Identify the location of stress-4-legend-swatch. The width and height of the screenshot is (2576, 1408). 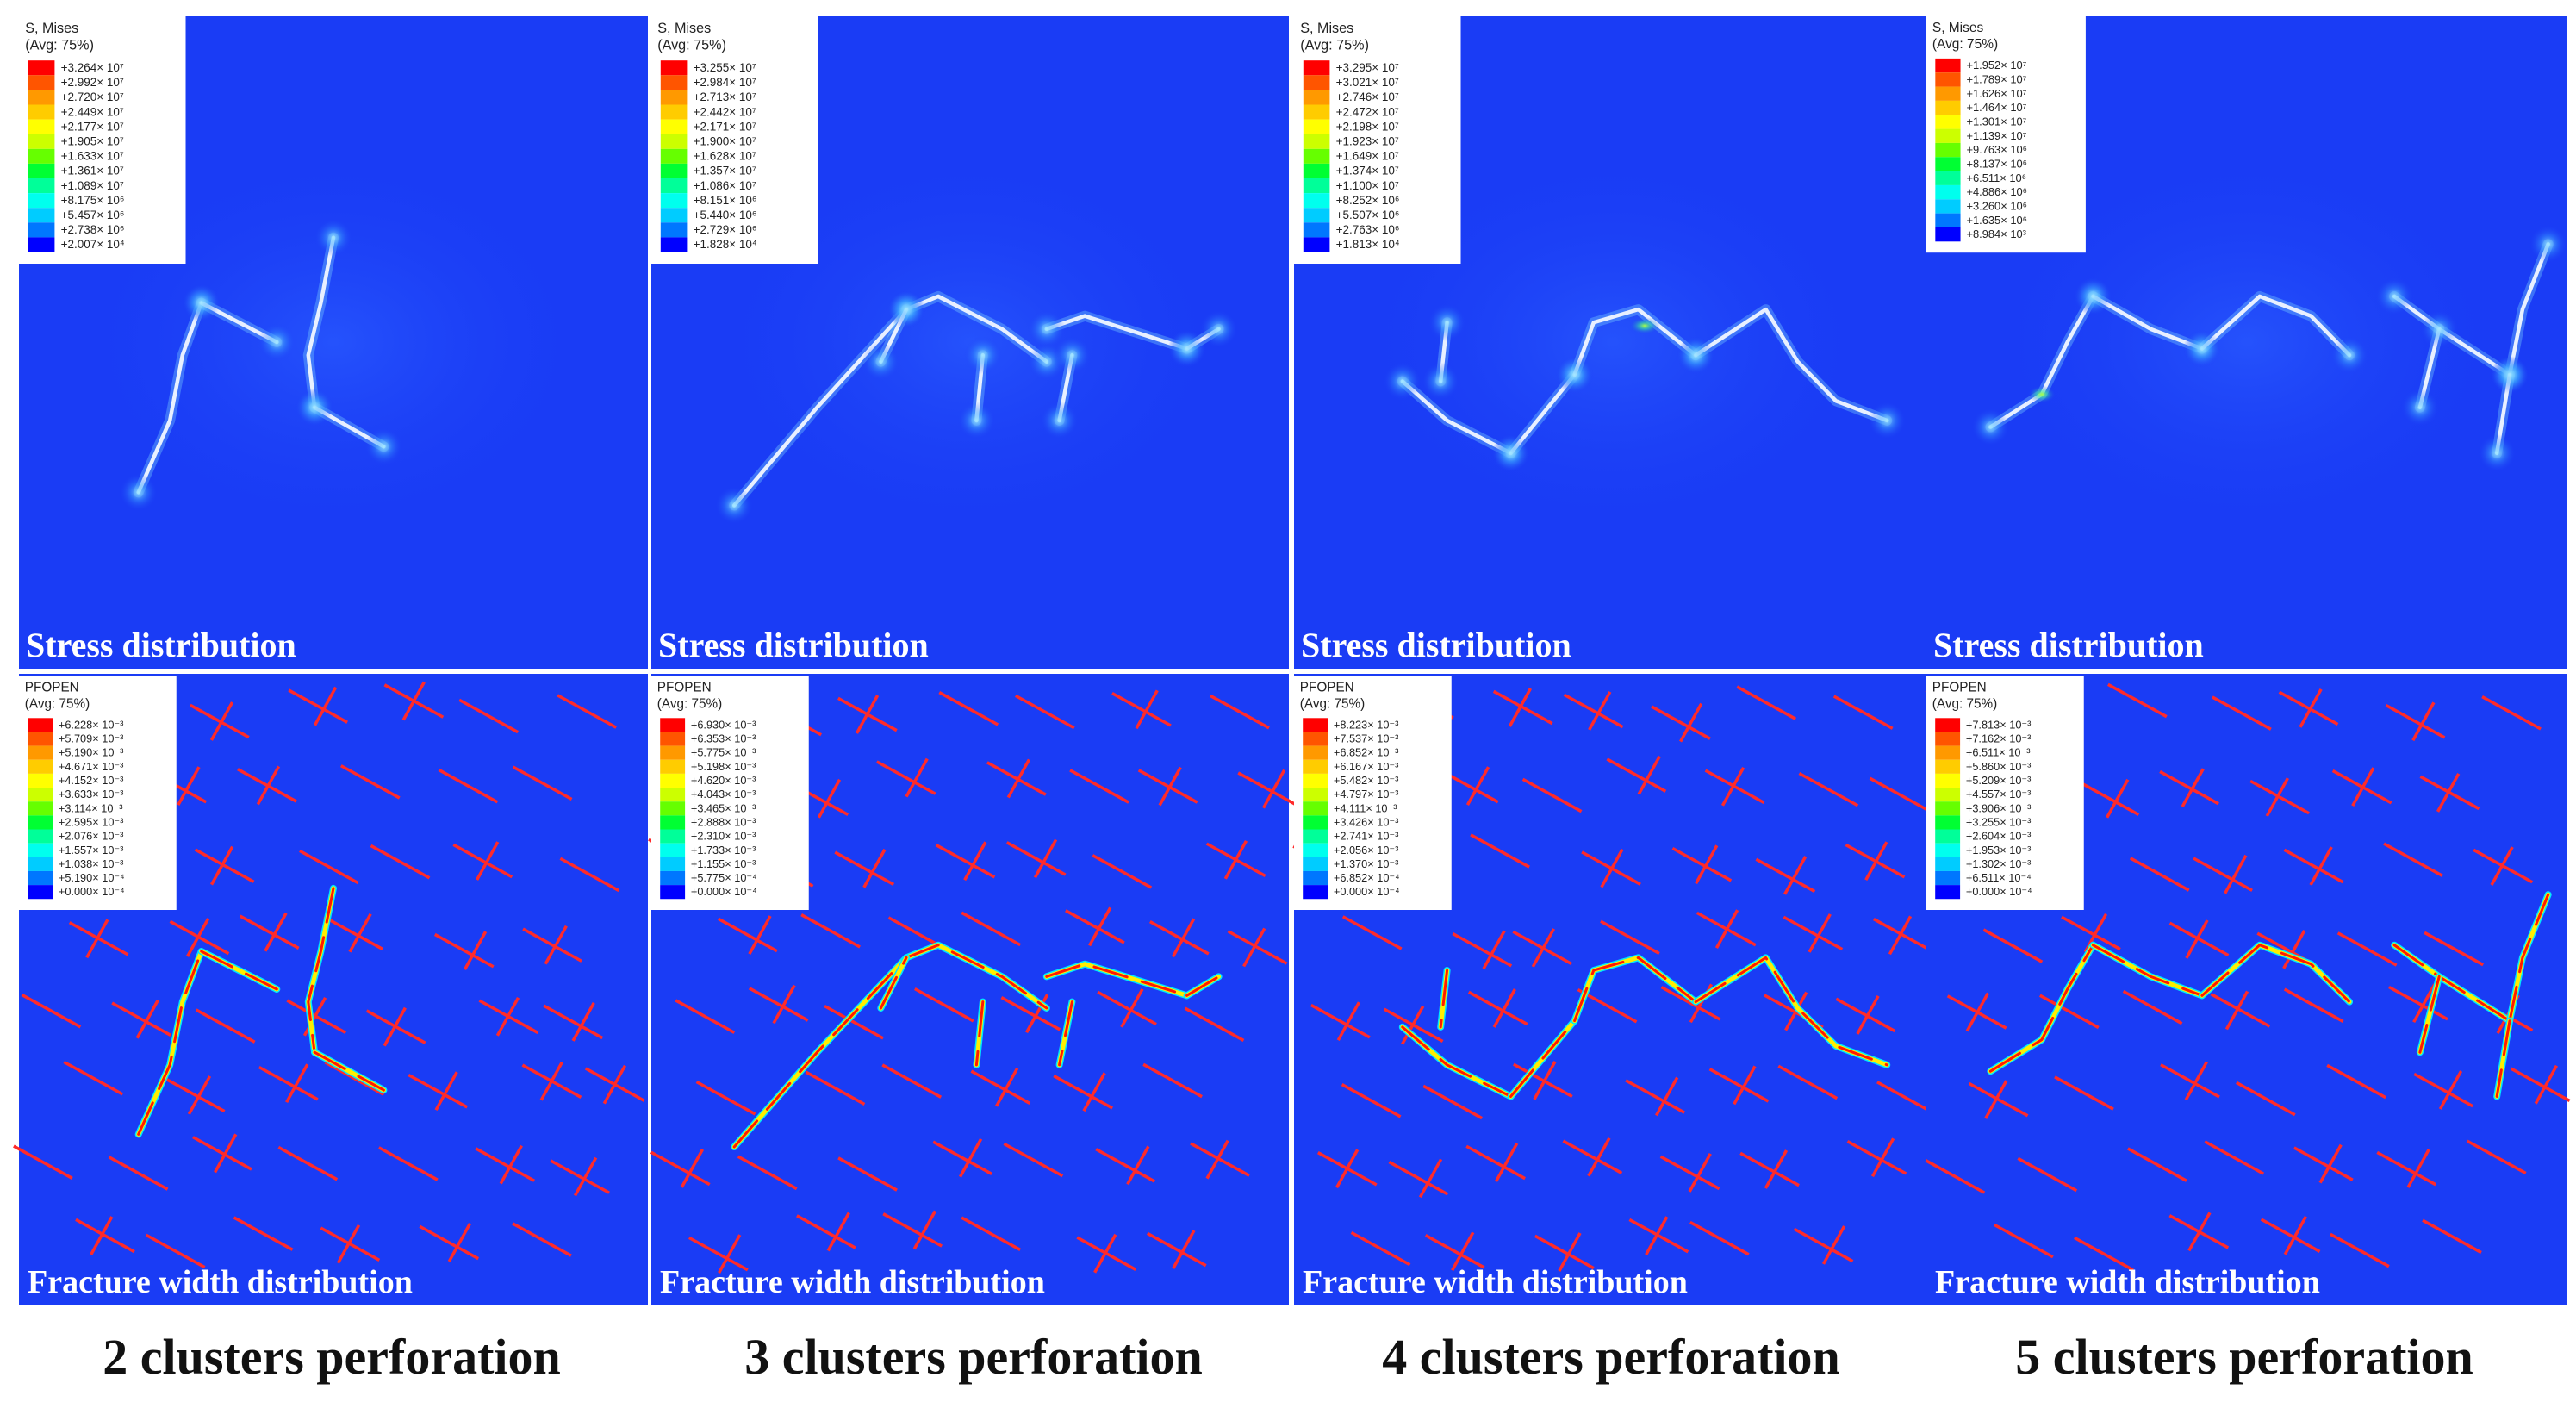
(1317, 186).